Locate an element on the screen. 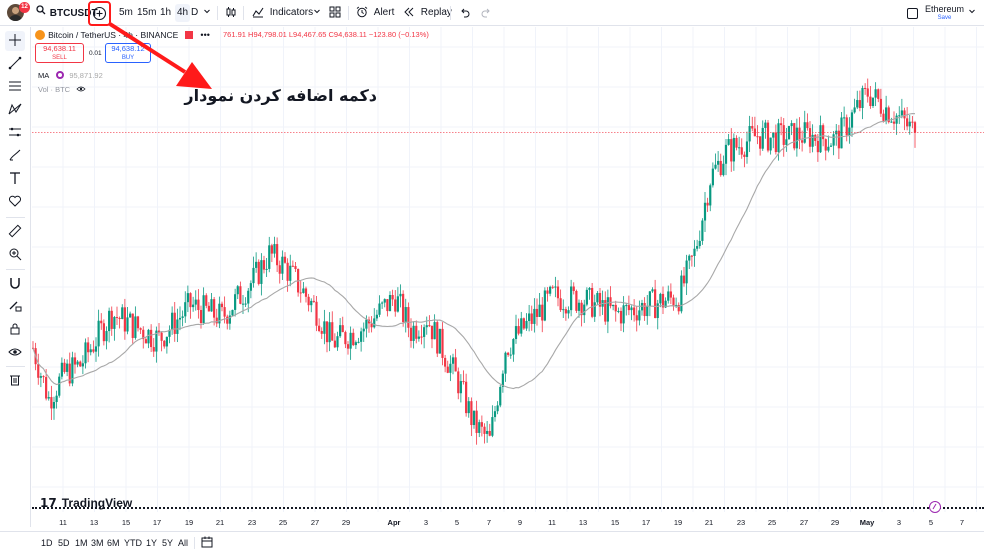  symbol-title: Bitcoin / TetherUS · 4h · BINANCE is located at coordinates (113, 35).